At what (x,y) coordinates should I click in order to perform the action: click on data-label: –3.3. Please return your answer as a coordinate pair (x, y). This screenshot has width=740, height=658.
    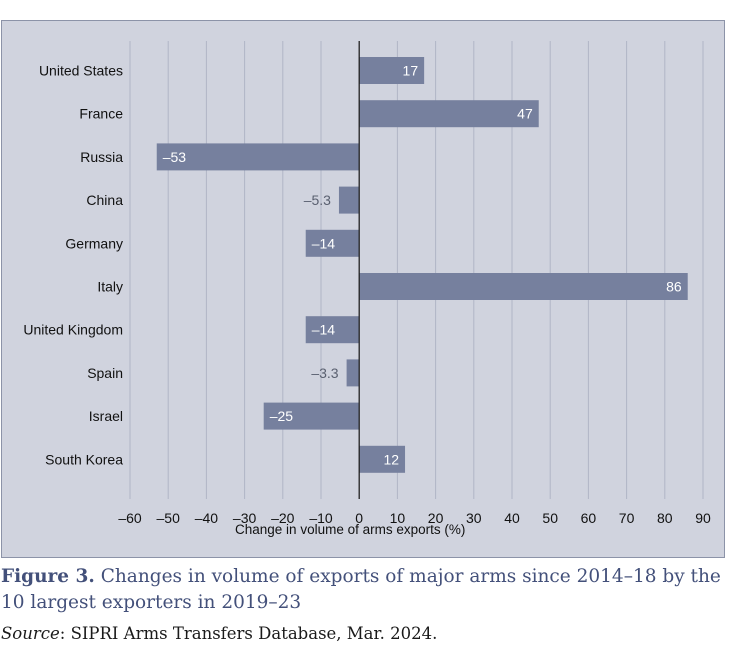
    Looking at the image, I should click on (324, 373).